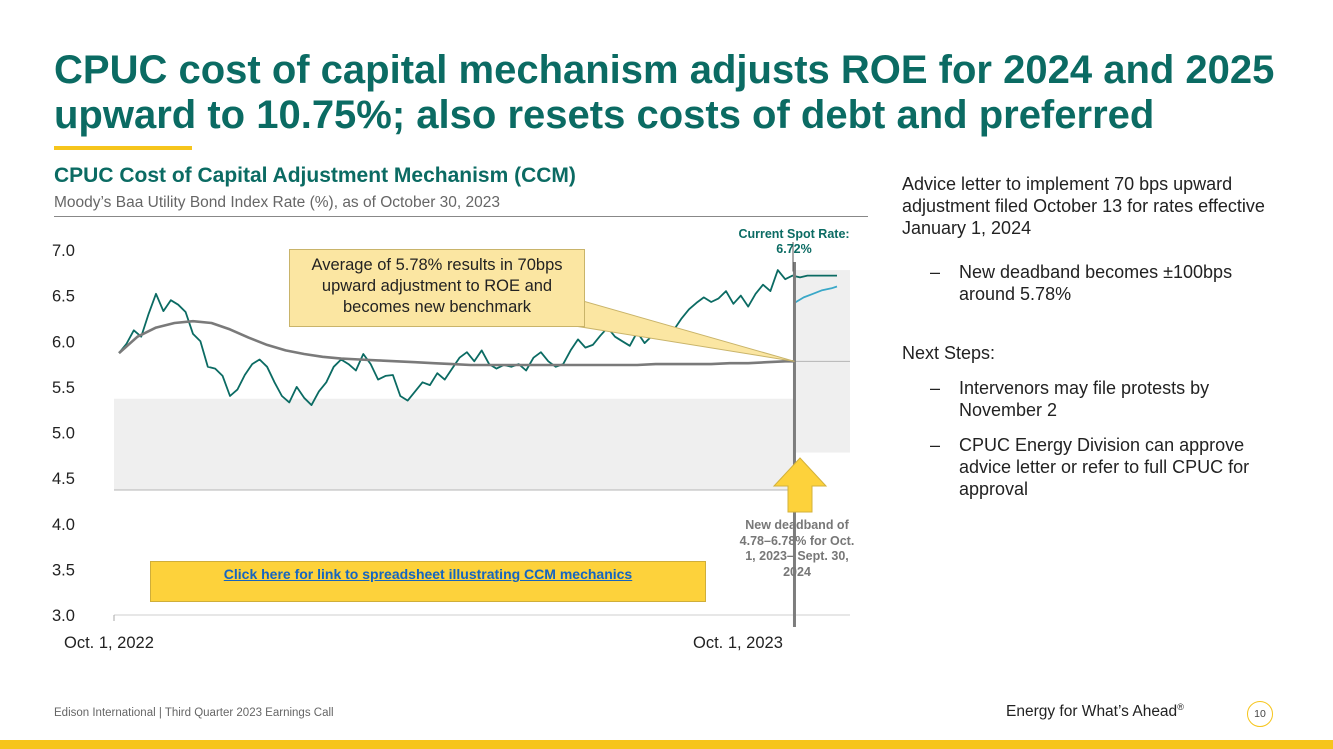  I want to click on x-tick-label-start: Oct. 1, 2022, so click(109, 643).